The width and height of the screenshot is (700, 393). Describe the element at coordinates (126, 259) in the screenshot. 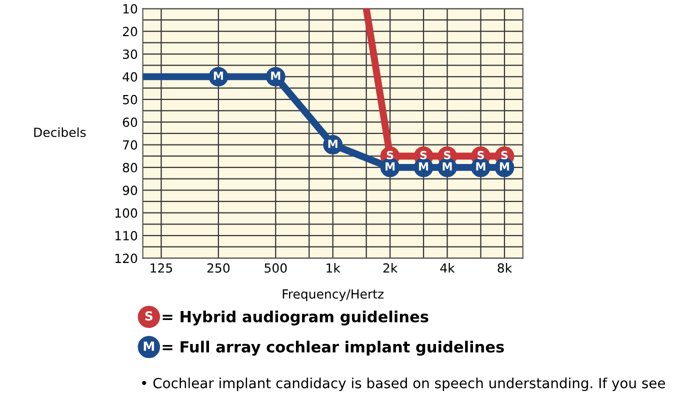

I see `y-tick-label: 120` at that location.